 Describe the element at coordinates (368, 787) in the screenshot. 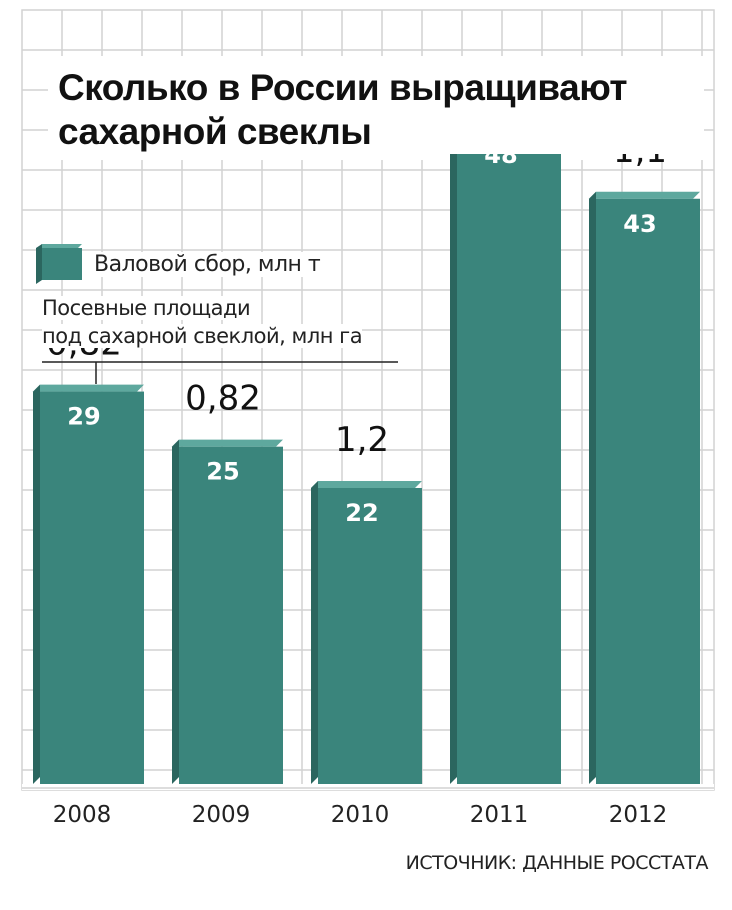

I see `axis-band` at that location.